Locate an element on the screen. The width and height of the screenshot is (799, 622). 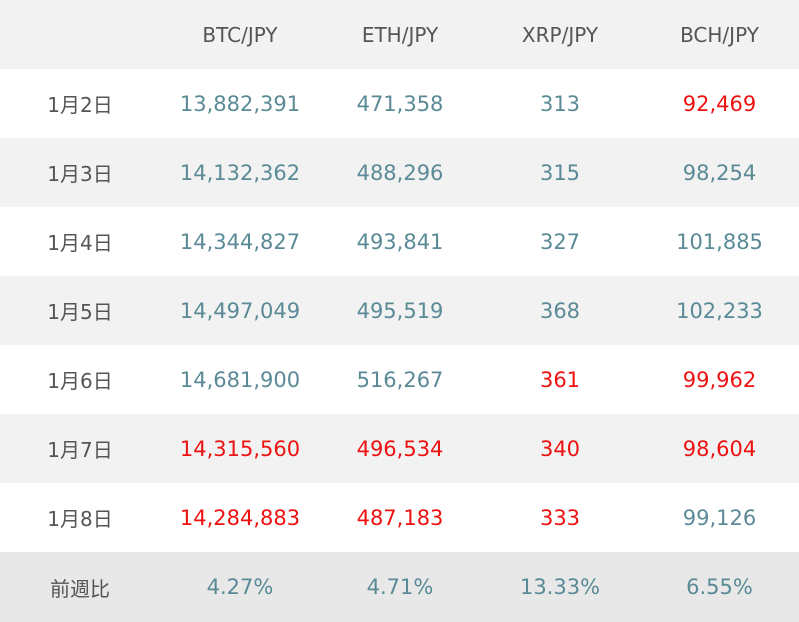
btc-weekly-change: 4.27% is located at coordinates (240, 587).